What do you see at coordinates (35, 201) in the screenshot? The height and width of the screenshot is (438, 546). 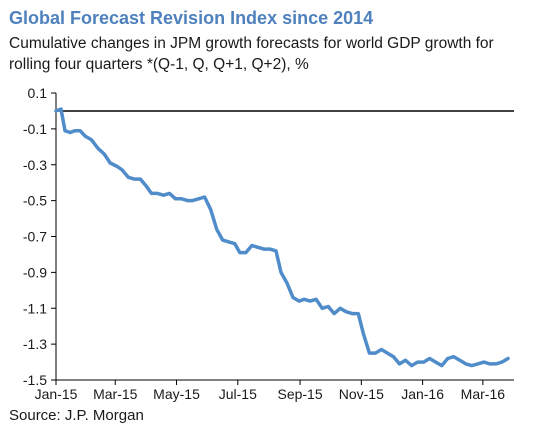 I see `y-tick-label: -0.5` at bounding box center [35, 201].